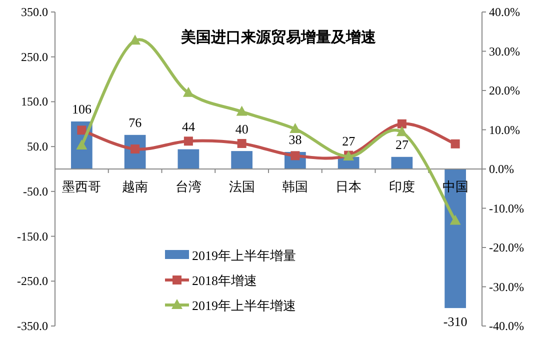  What do you see at coordinates (504, 51) in the screenshot?
I see `y2-tick-label: 30.0%` at bounding box center [504, 51].